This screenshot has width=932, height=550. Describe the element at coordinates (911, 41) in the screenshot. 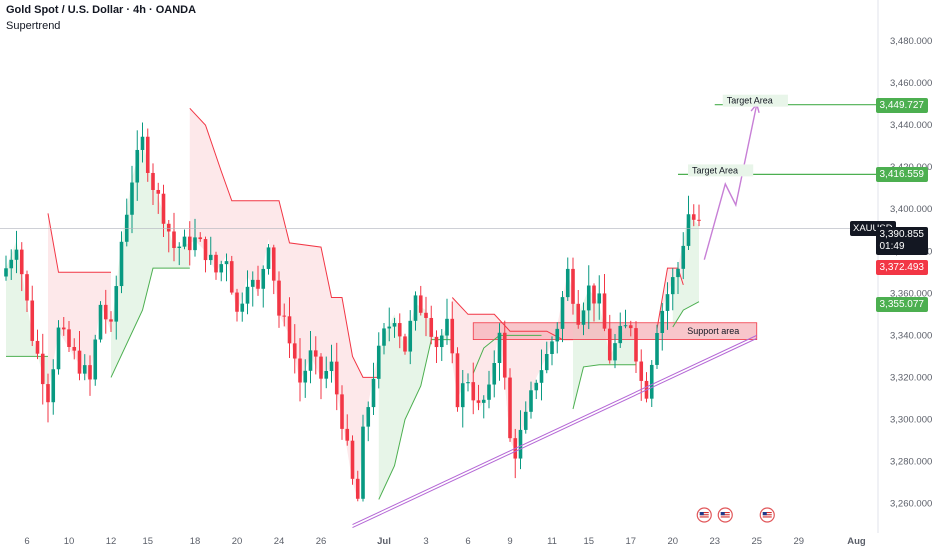

I see `price-tick-label: 3,480.000` at that location.